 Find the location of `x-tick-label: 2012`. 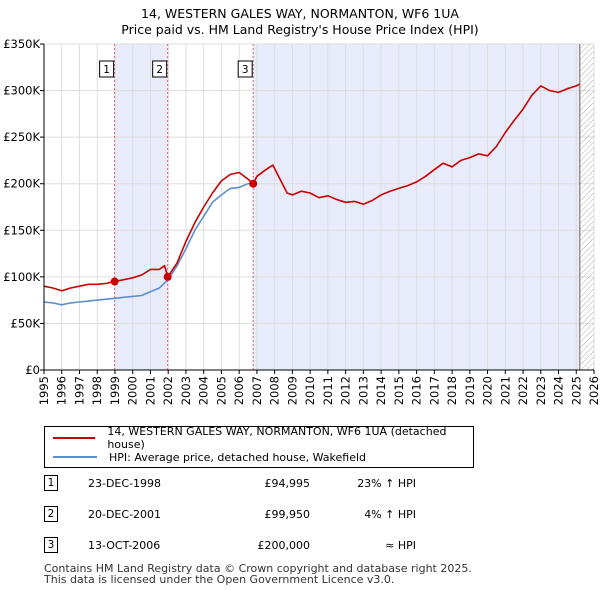

x-tick-label: 2012 is located at coordinates (346, 390).